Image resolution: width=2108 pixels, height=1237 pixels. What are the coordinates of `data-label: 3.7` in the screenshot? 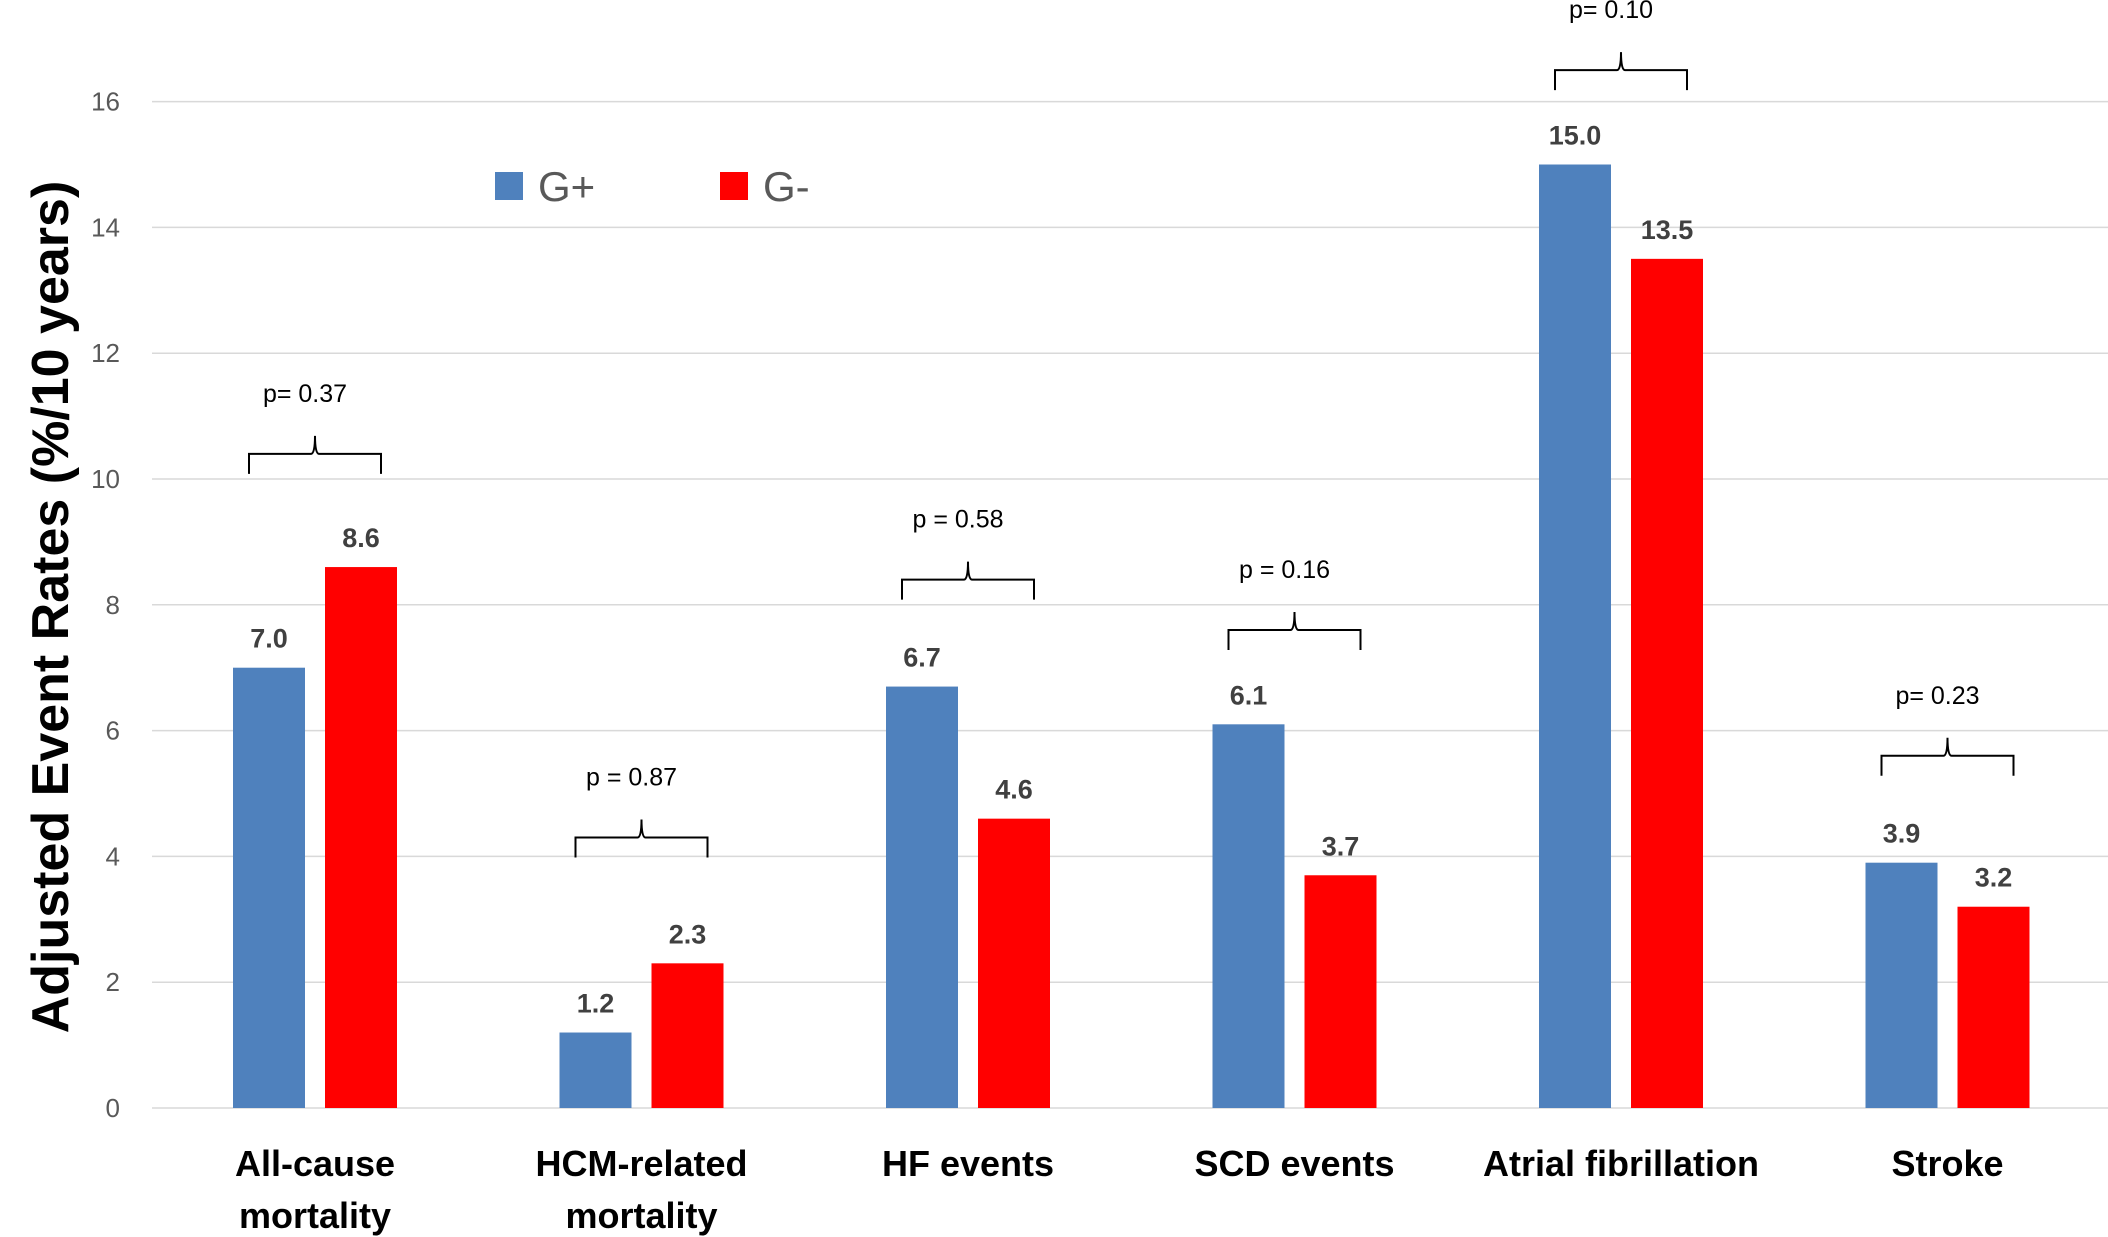 It's located at (1341, 846).